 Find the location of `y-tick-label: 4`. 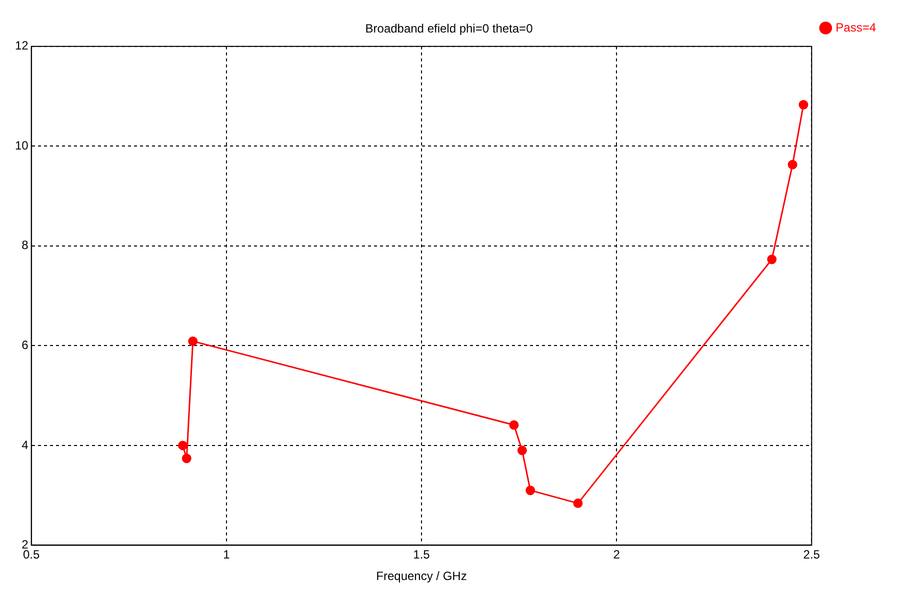

y-tick-label: 4 is located at coordinates (25, 445).